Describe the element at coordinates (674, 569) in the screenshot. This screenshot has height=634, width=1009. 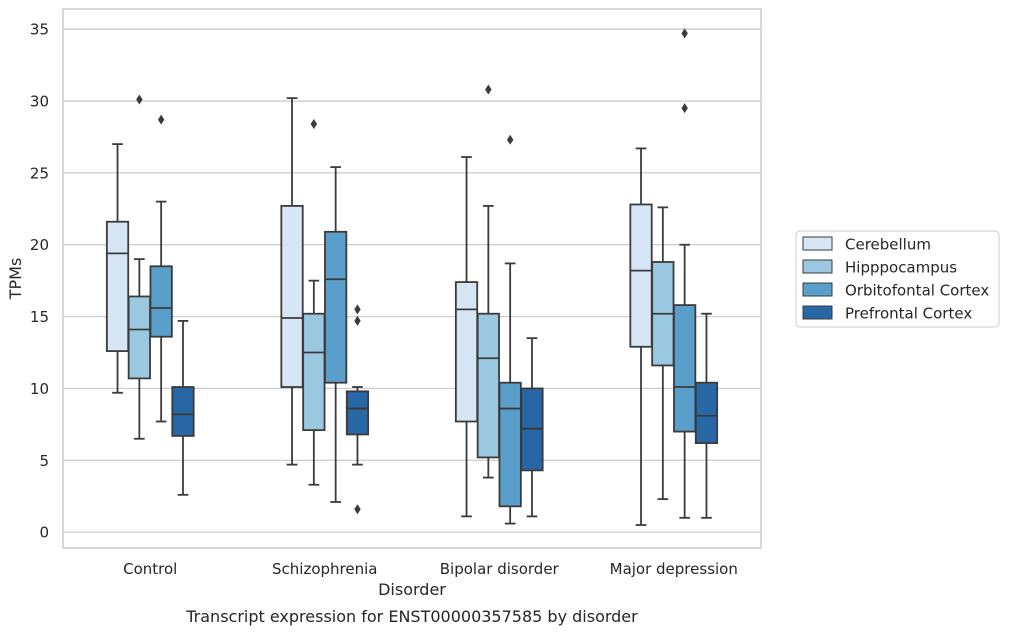
I see `x-tick-label: Major depression` at that location.